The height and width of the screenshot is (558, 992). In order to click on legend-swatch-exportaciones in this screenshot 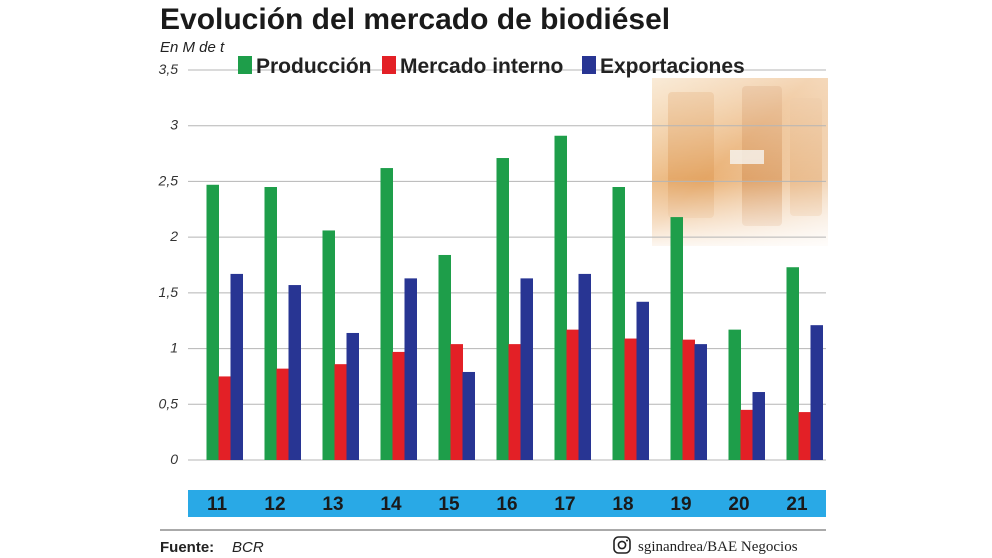, I will do `click(589, 65)`.